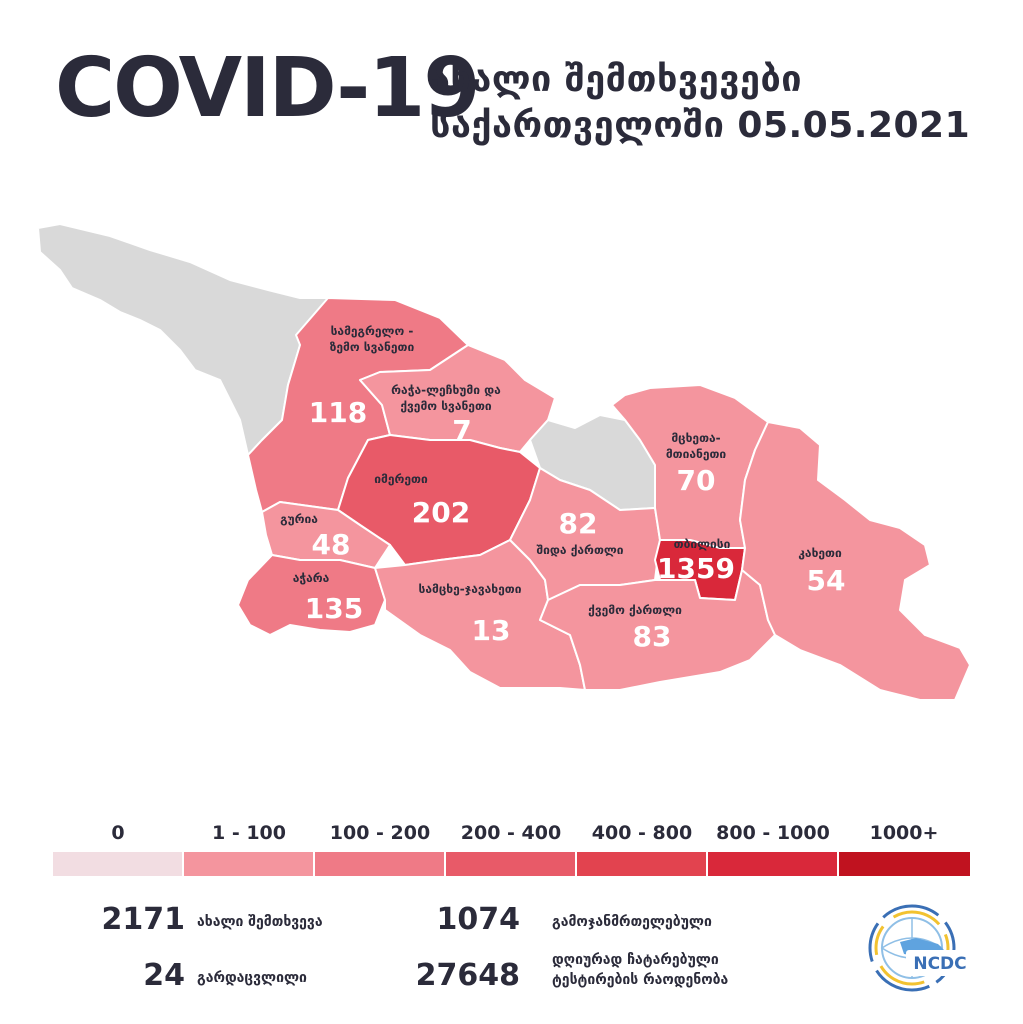  I want to click on stat-tests-label: დღიურად ჩატარებული ტესტირების რაოდენობა, so click(640, 970).